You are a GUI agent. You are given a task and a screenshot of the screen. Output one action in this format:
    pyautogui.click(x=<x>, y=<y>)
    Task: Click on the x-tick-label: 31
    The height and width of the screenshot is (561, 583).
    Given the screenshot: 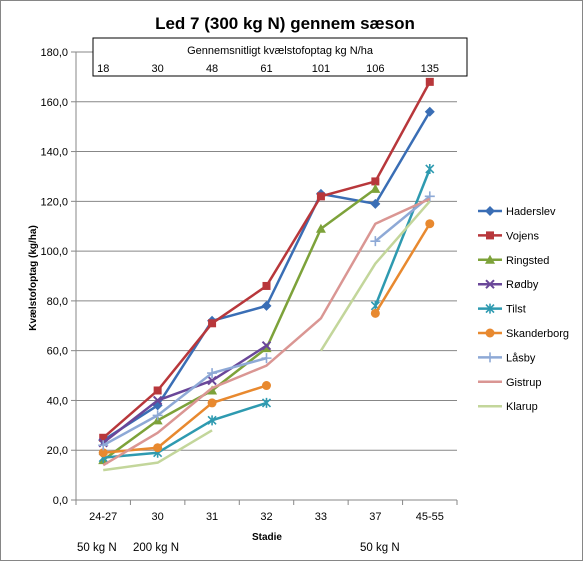 What is the action you would take?
    pyautogui.click(x=212, y=517)
    